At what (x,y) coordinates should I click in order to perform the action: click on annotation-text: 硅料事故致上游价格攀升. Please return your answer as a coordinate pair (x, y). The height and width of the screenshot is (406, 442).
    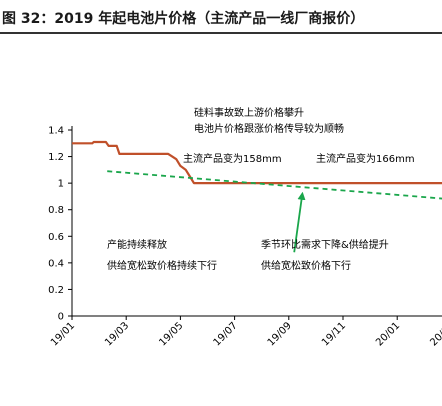
    Looking at the image, I should click on (249, 112).